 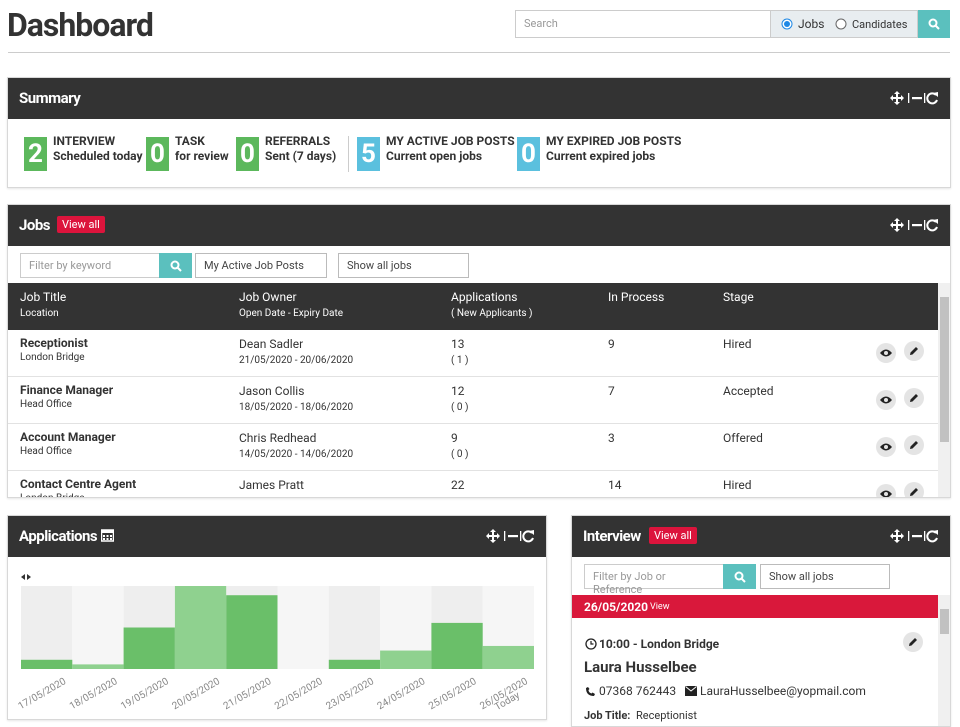 What do you see at coordinates (659, 644) in the screenshot?
I see `interview-time: 10:00 - London Bridge` at bounding box center [659, 644].